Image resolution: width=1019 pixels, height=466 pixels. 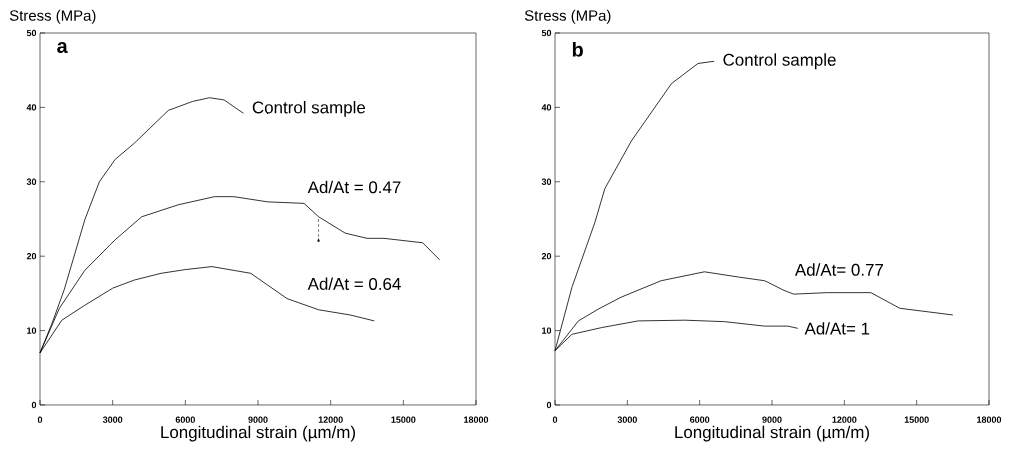 What do you see at coordinates (837, 328) in the screenshot?
I see `series-label: Ad/At= 1` at bounding box center [837, 328].